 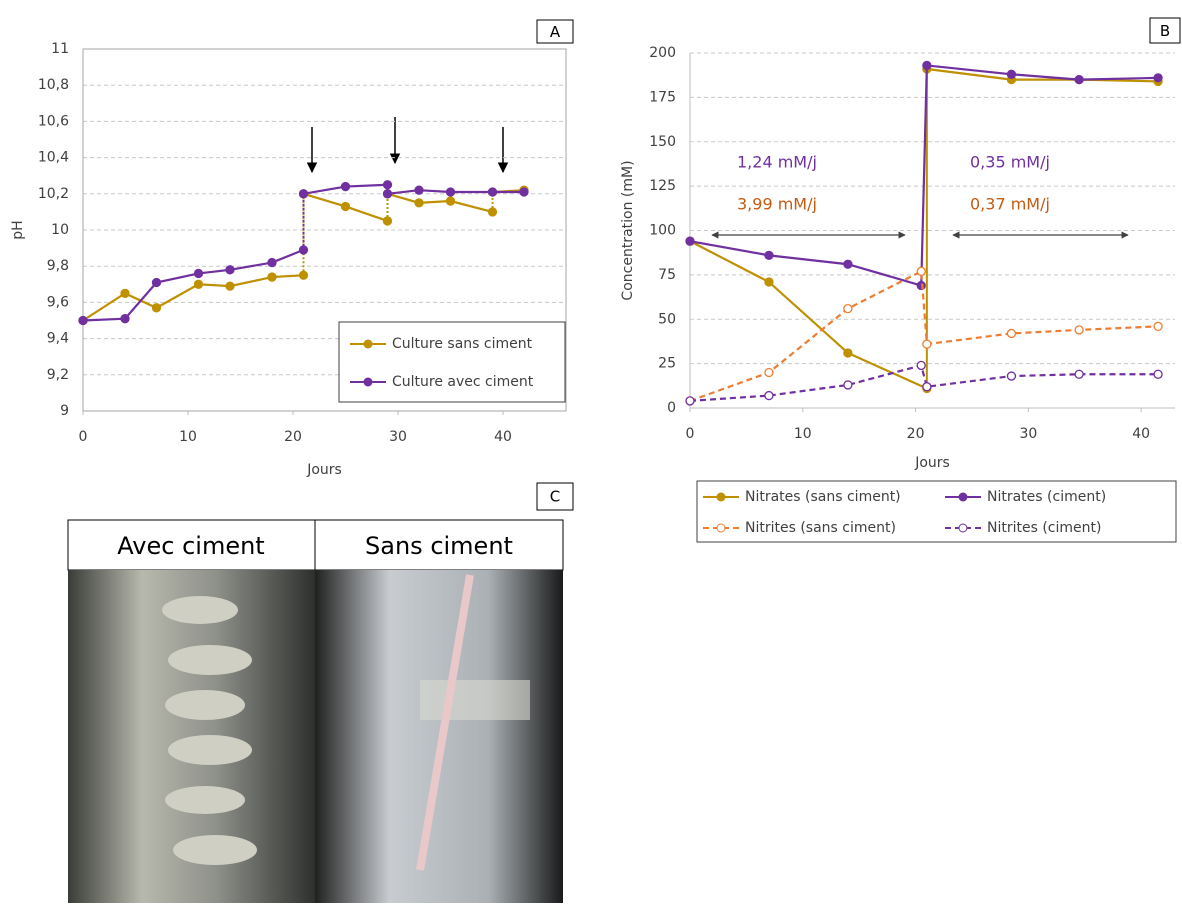 What do you see at coordinates (190, 546) in the screenshot?
I see `caption: Avec ciment` at bounding box center [190, 546].